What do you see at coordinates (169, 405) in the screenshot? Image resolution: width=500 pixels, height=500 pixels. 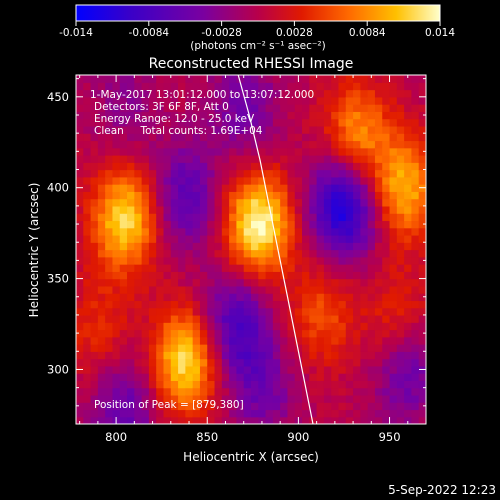 I see `peak-position-label: Position of Peak = [879,380]` at bounding box center [169, 405].